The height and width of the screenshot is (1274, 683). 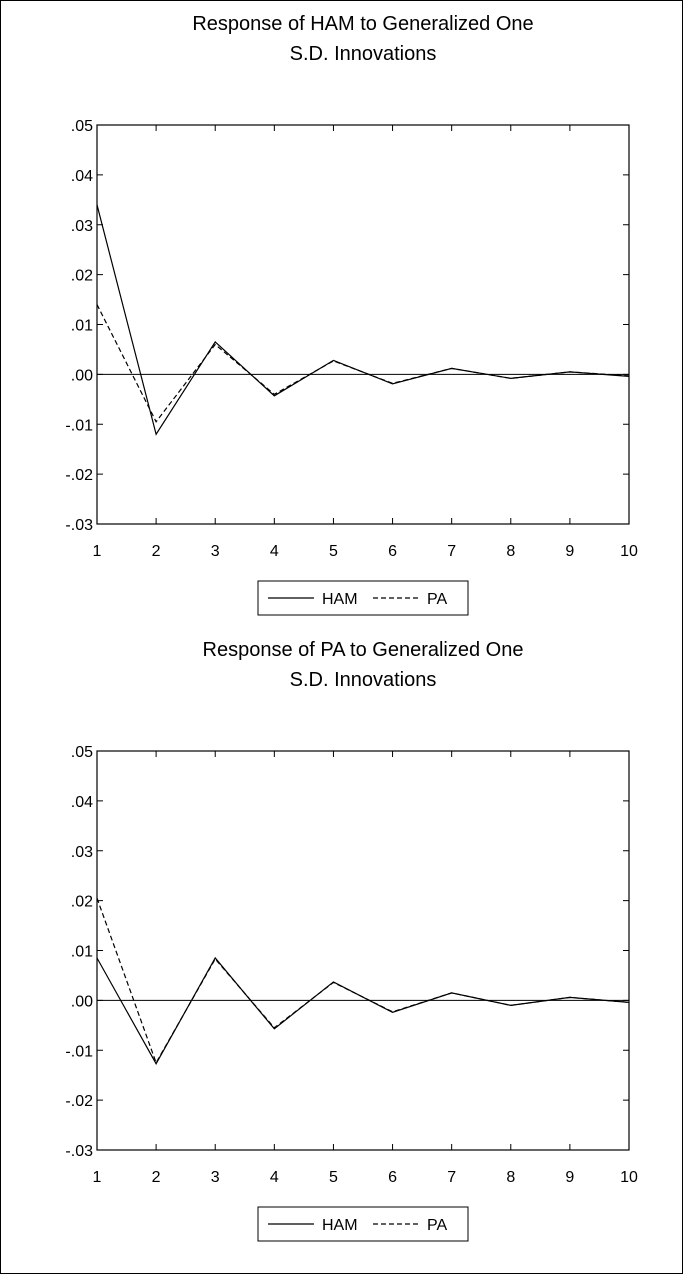 I want to click on chart-title: Response of PA to Generalized One, so click(x=363, y=650).